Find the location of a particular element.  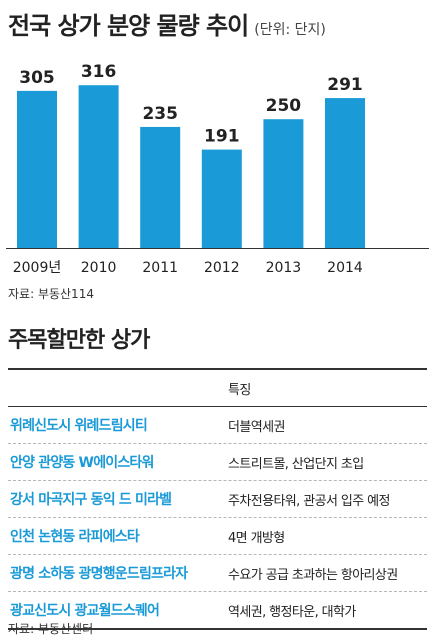

row-name: 위례신도시 위례드림시티 is located at coordinates (79, 426).